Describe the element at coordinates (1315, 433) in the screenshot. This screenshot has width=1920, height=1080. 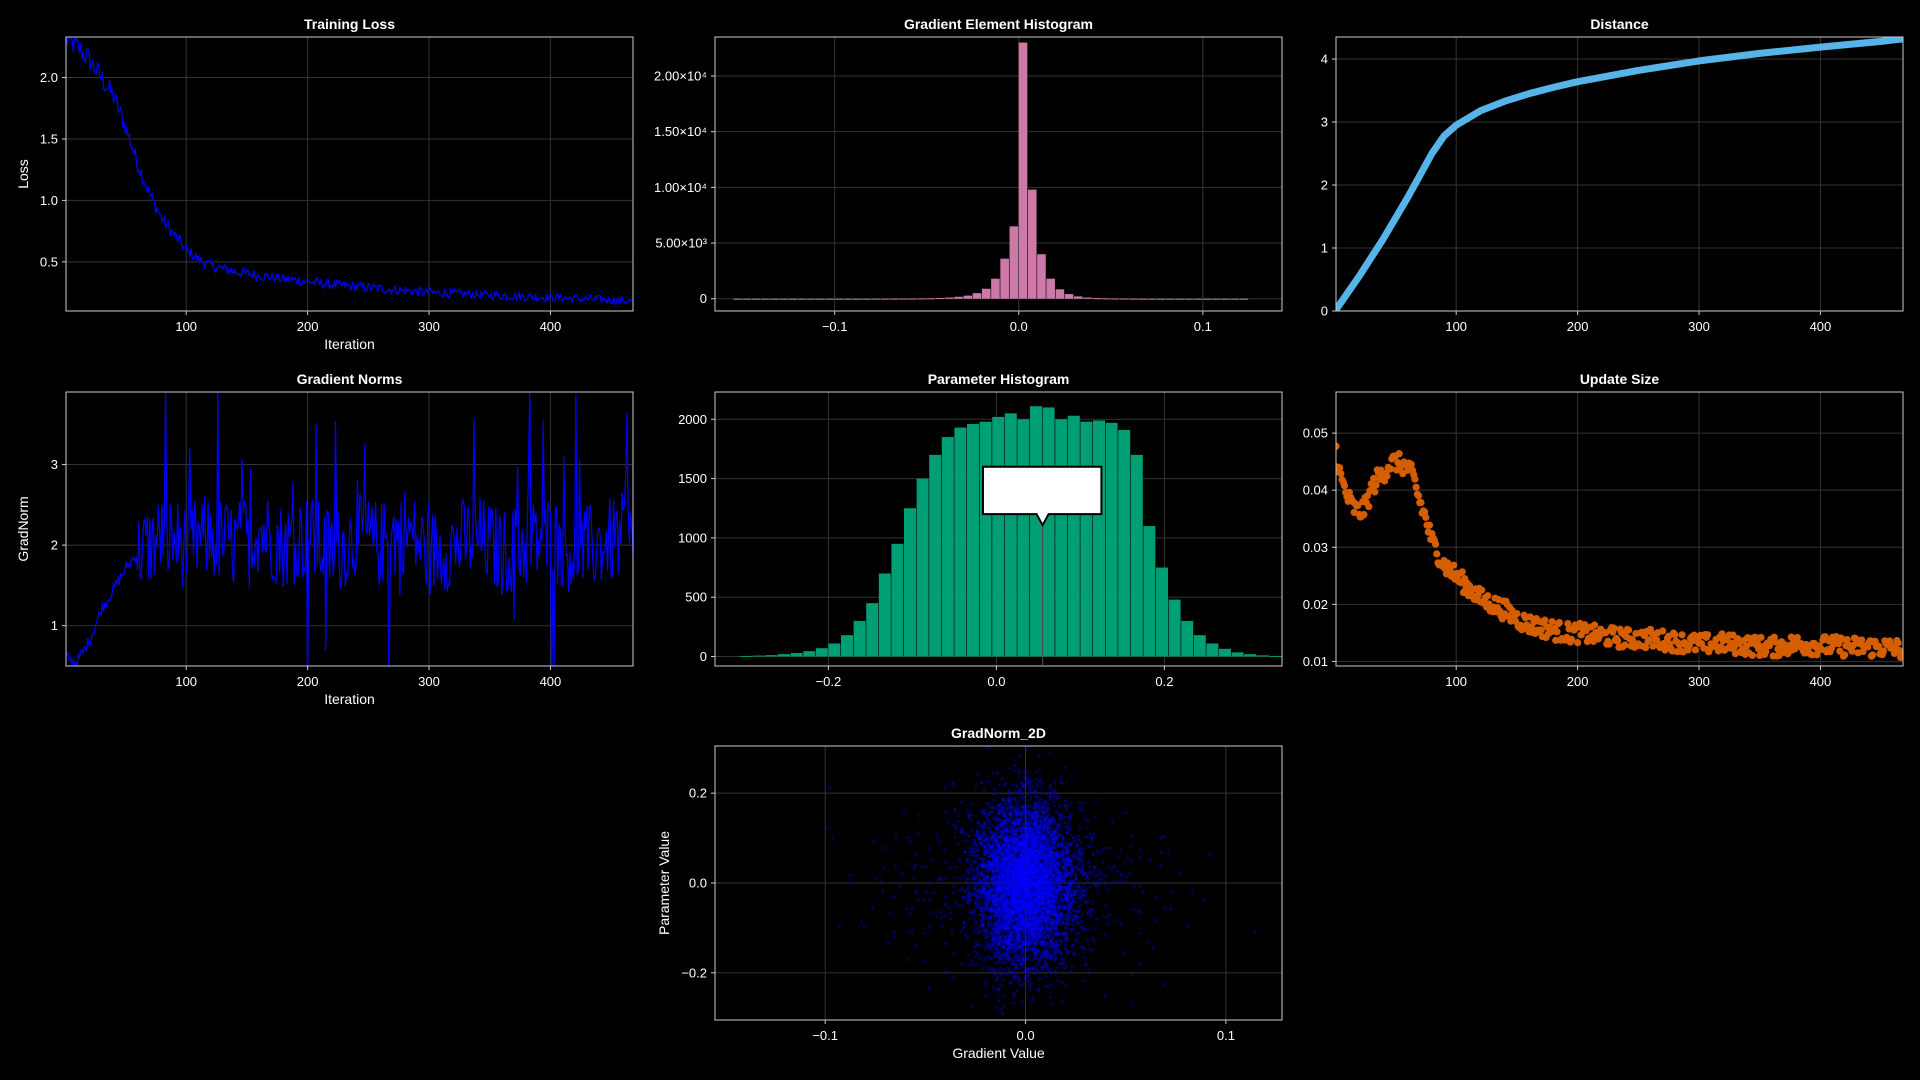
I see `y-tick-label: 0.05` at that location.